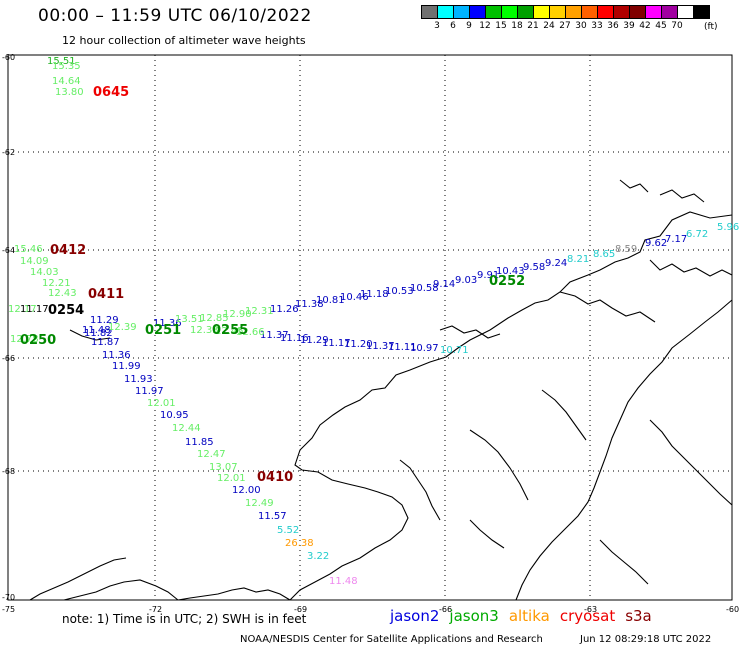 The image size is (740, 650). What do you see at coordinates (8, 327) in the screenshot?
I see `latitude-labels: -60 -62 -64 -66 -68 -70` at bounding box center [8, 327].